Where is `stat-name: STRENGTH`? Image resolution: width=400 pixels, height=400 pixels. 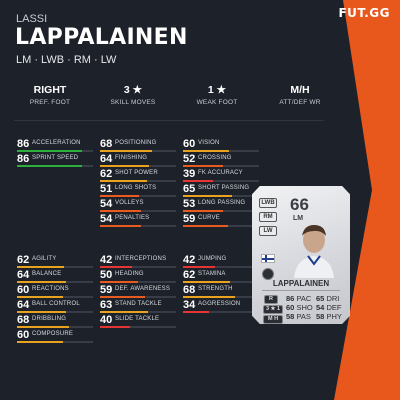 stat-name: STRENGTH is located at coordinates (215, 289).